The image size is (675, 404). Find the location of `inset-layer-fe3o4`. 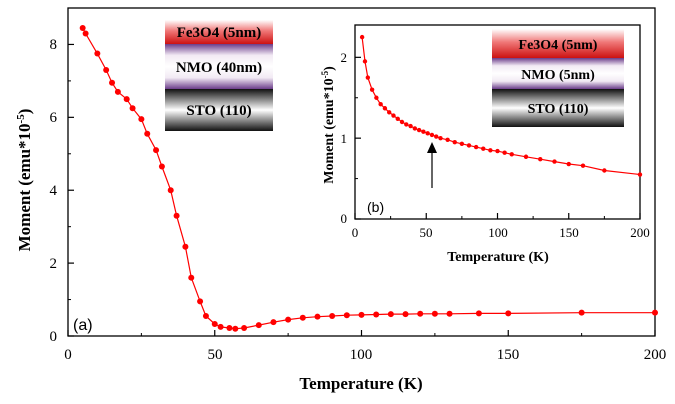

inset-layer-fe3o4 is located at coordinates (558, 43).